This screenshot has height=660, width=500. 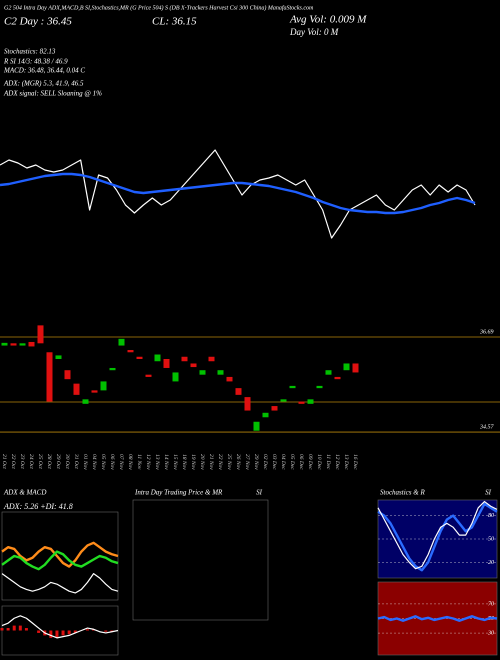 I want to click on macd-info: MACD: 36.48, 36.44, 0.04 C, so click(x=44, y=71).